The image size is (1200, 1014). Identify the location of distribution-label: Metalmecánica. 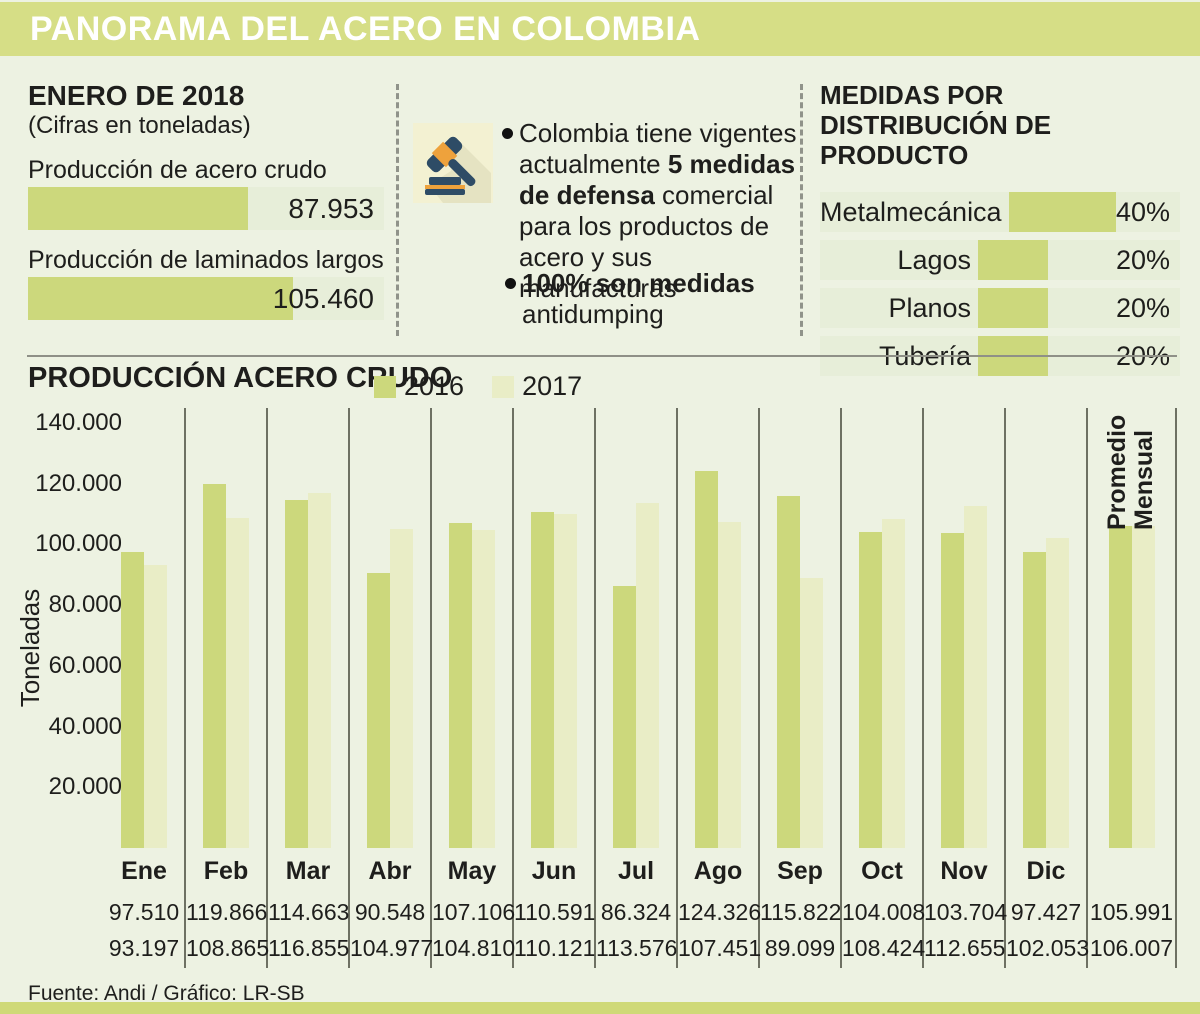
(911, 211).